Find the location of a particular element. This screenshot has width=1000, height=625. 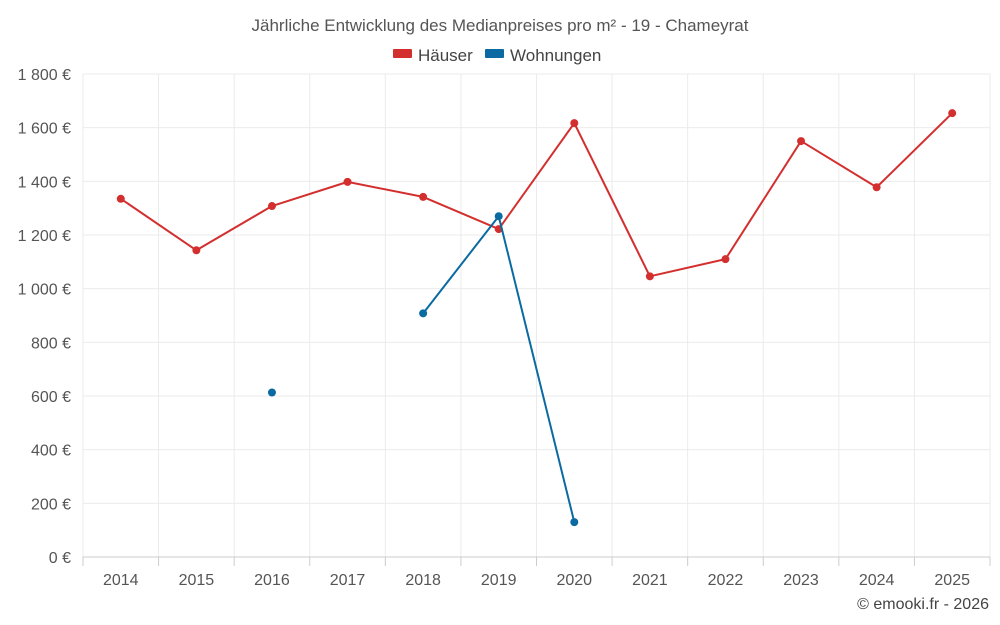

series-line-wohnungen is located at coordinates (499, 369).